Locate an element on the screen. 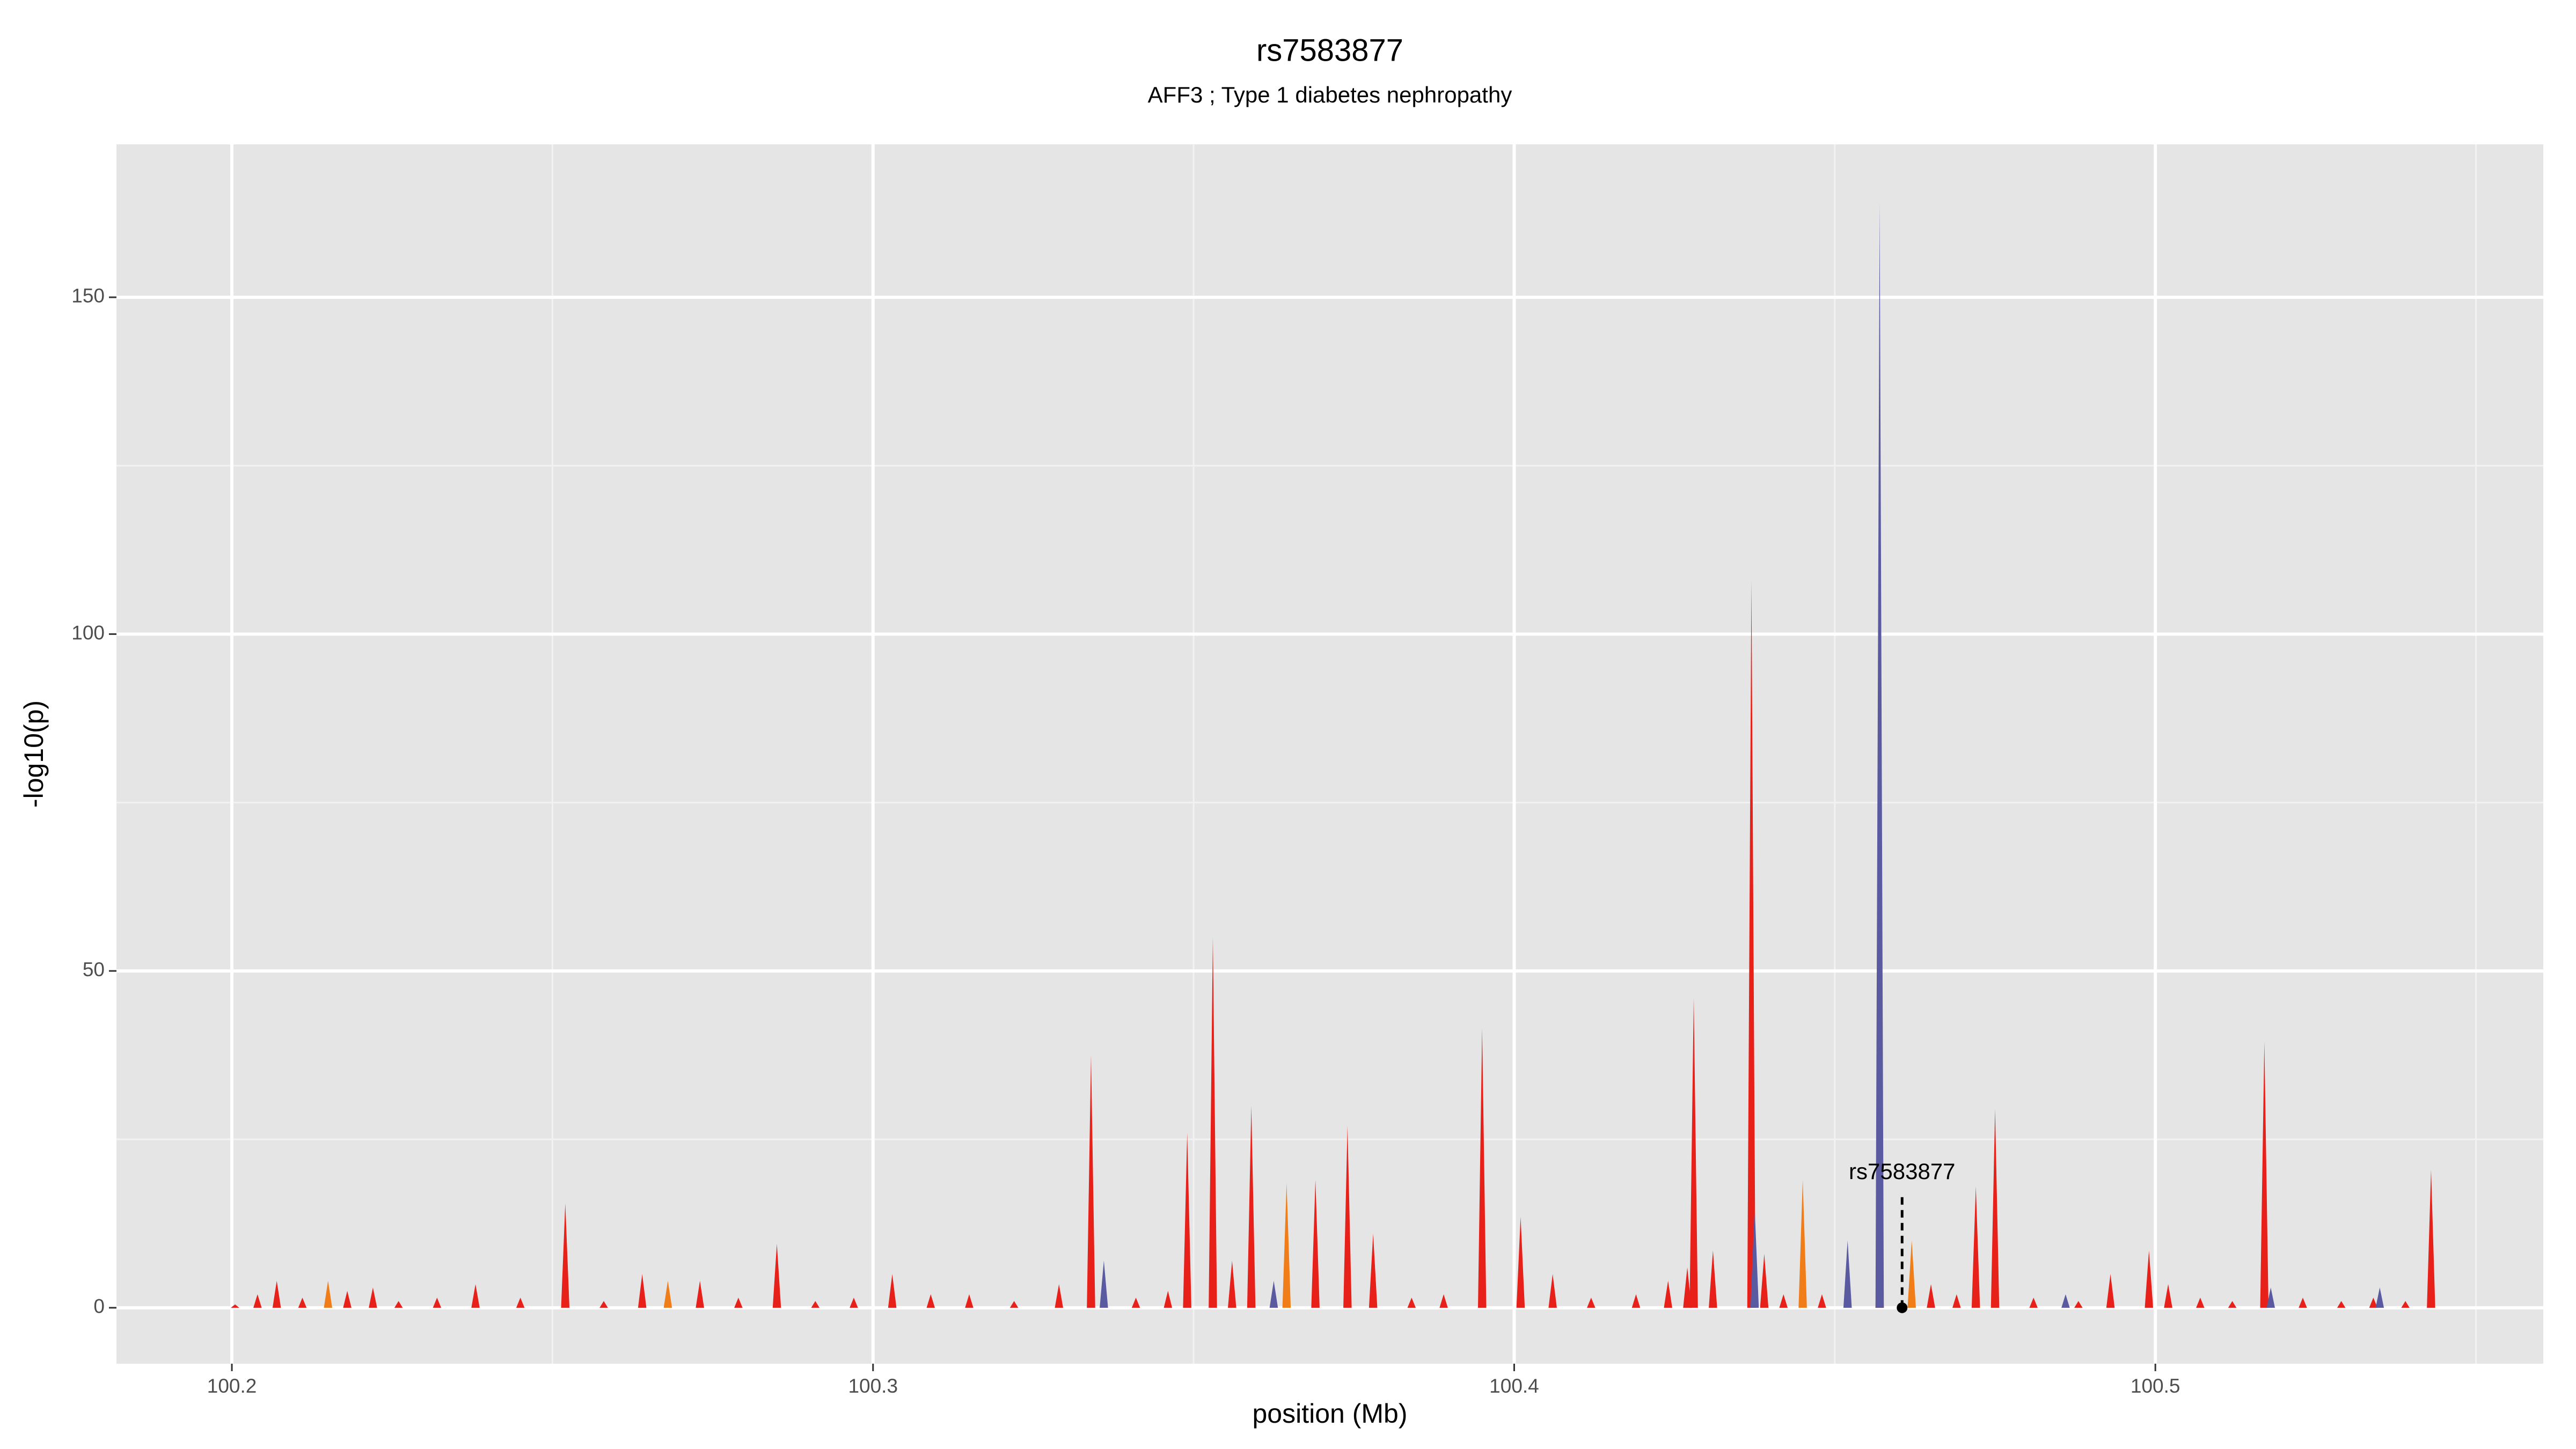 Image resolution: width=2576 pixels, height=1449 pixels. chart-title: rs7583877 is located at coordinates (1329, 50).